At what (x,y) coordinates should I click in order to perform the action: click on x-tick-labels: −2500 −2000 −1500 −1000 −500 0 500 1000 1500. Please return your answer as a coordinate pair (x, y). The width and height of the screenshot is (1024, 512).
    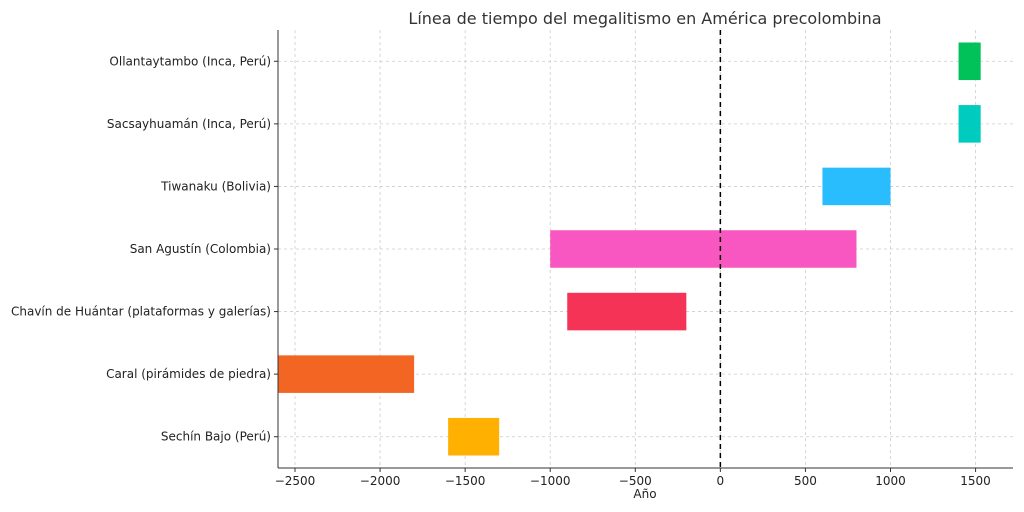
    Looking at the image, I should click on (633, 481).